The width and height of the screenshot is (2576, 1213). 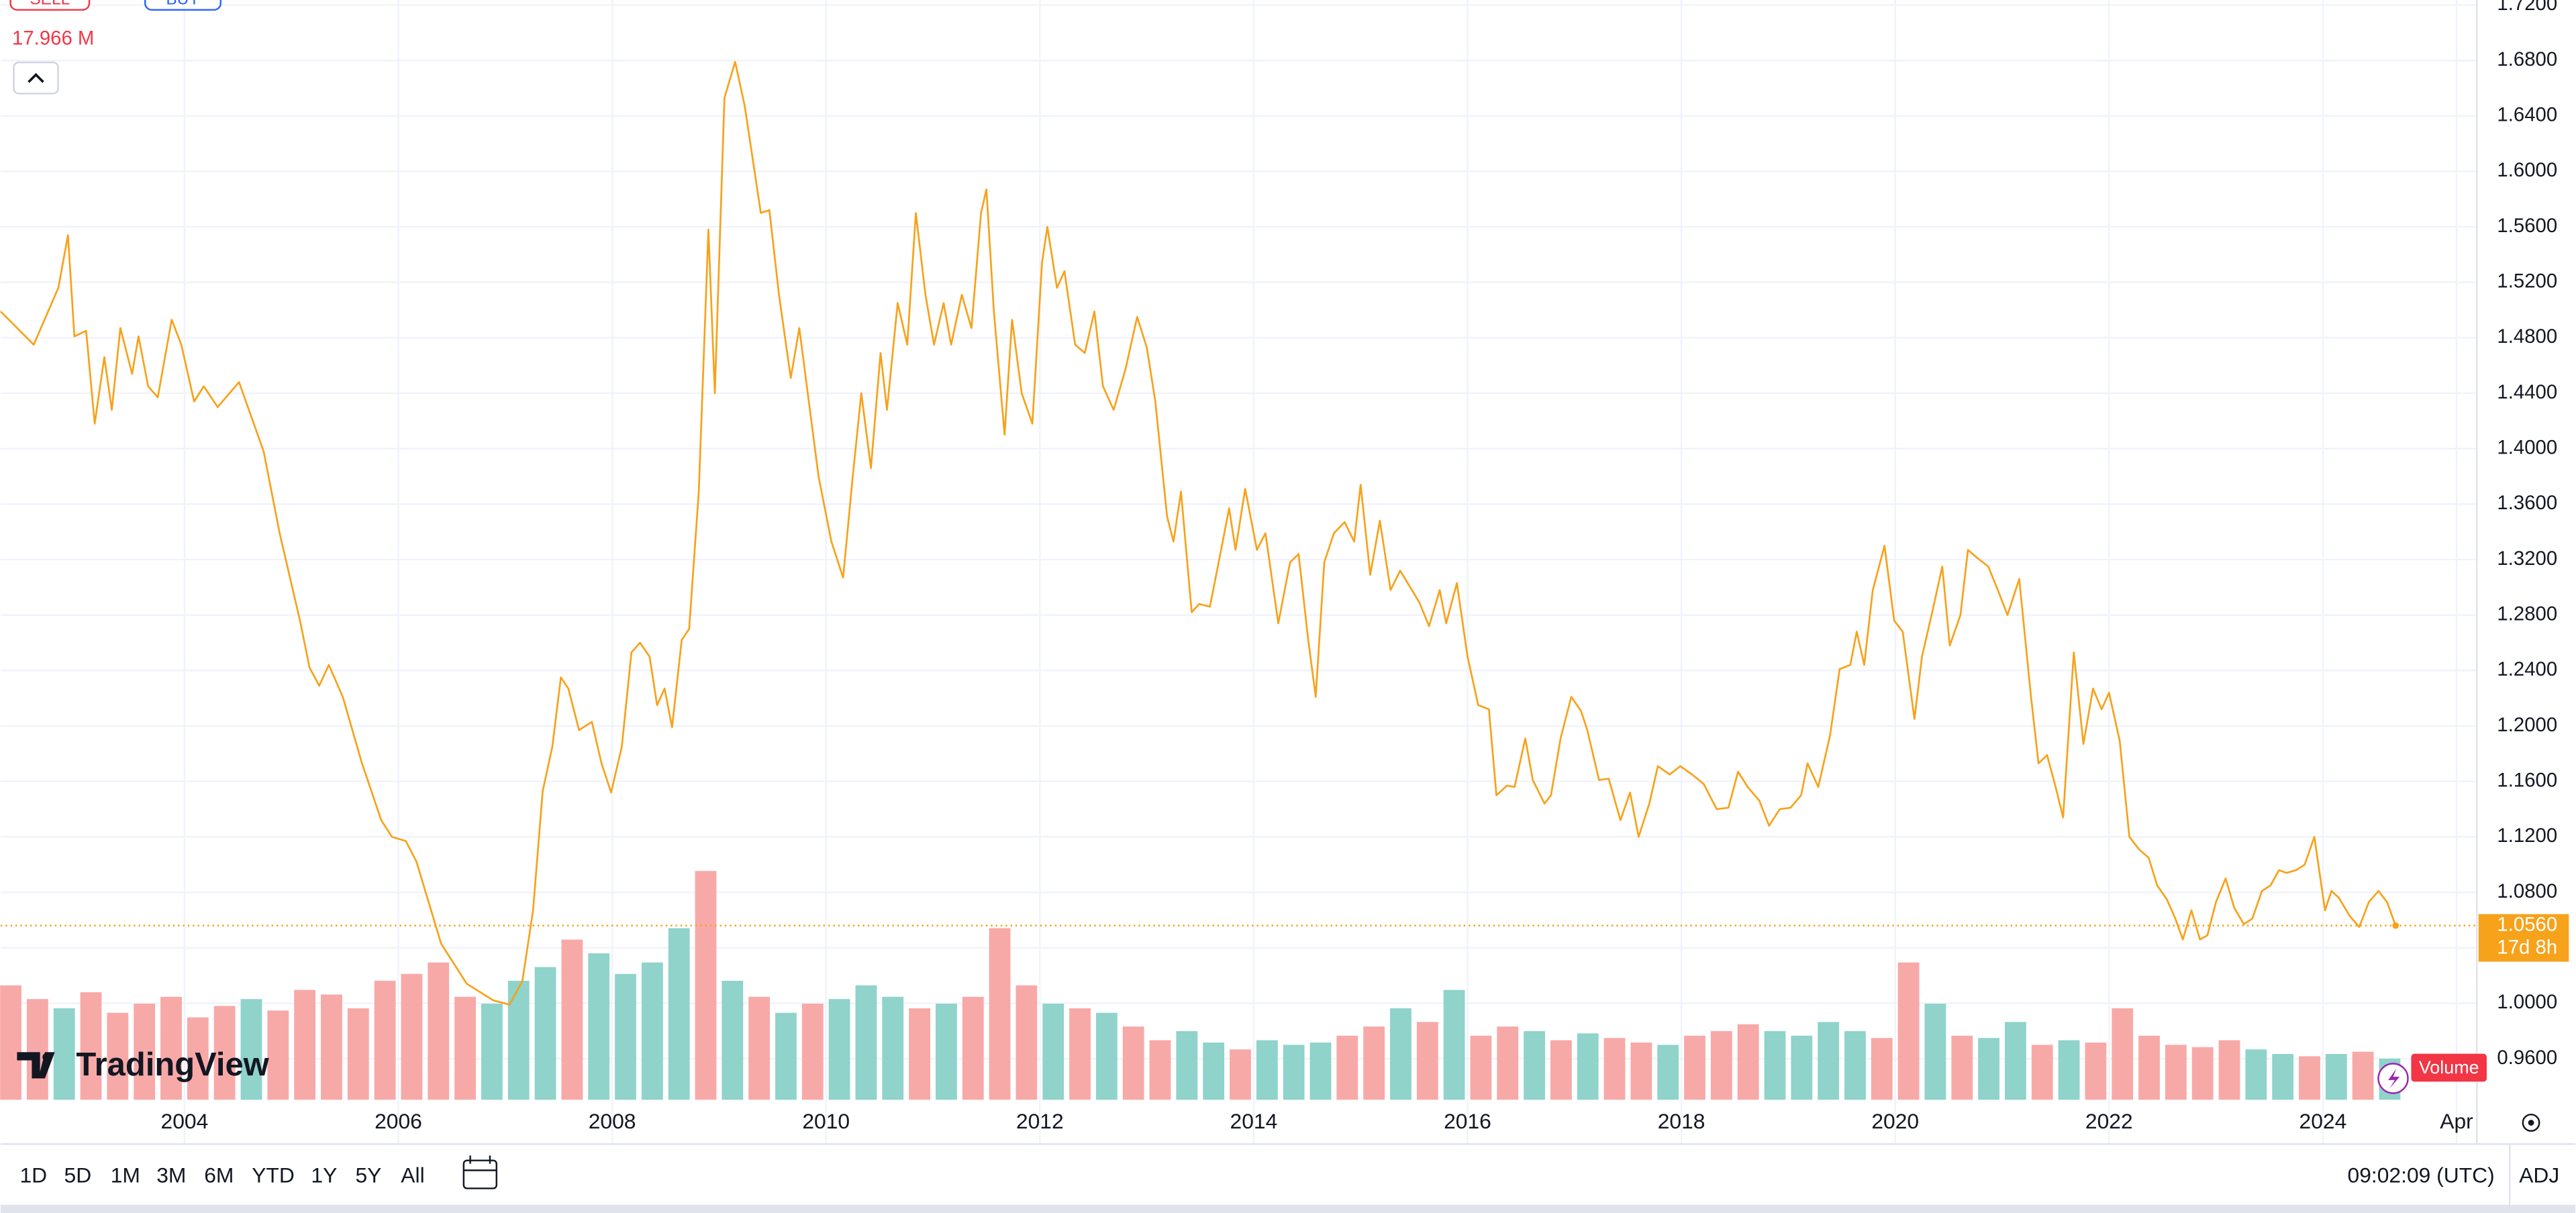 I want to click on logo: TradingView, so click(x=143, y=1065).